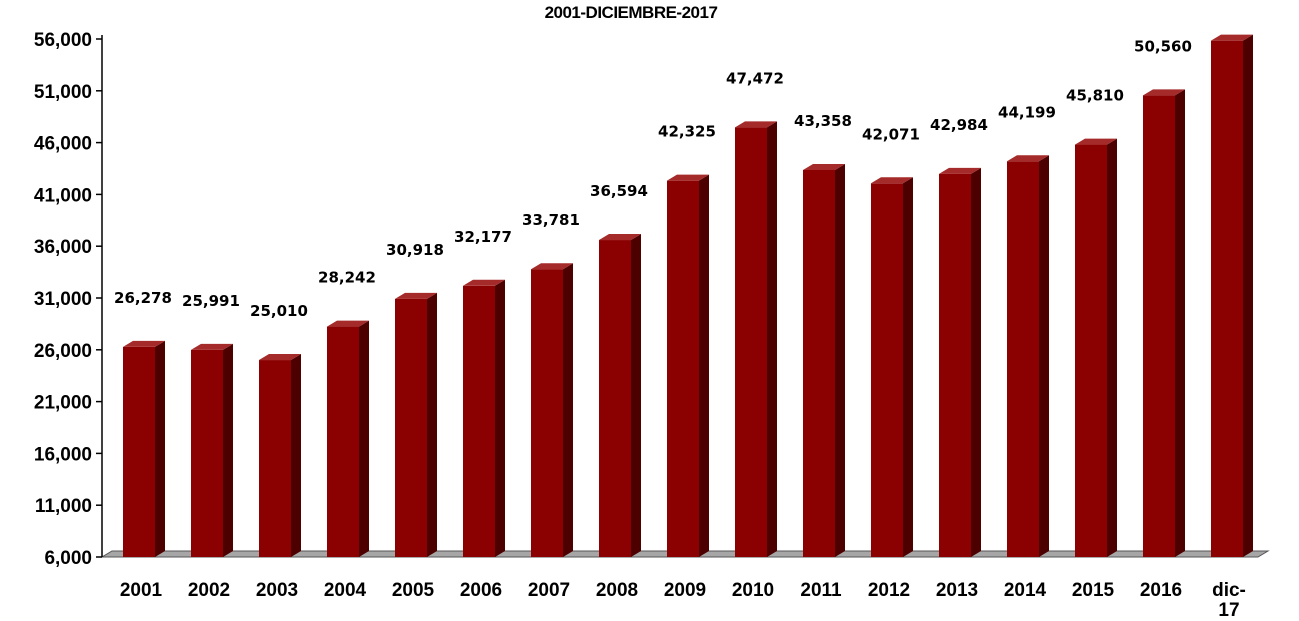  What do you see at coordinates (549, 590) in the screenshot?
I see `x-tick-label: 2007` at bounding box center [549, 590].